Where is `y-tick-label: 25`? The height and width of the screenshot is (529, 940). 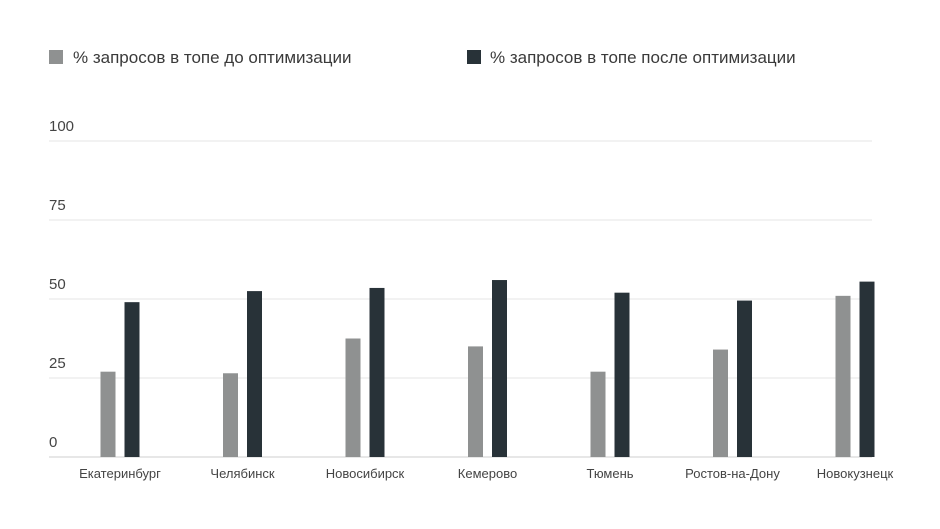
y-tick-label: 25 is located at coordinates (57, 363).